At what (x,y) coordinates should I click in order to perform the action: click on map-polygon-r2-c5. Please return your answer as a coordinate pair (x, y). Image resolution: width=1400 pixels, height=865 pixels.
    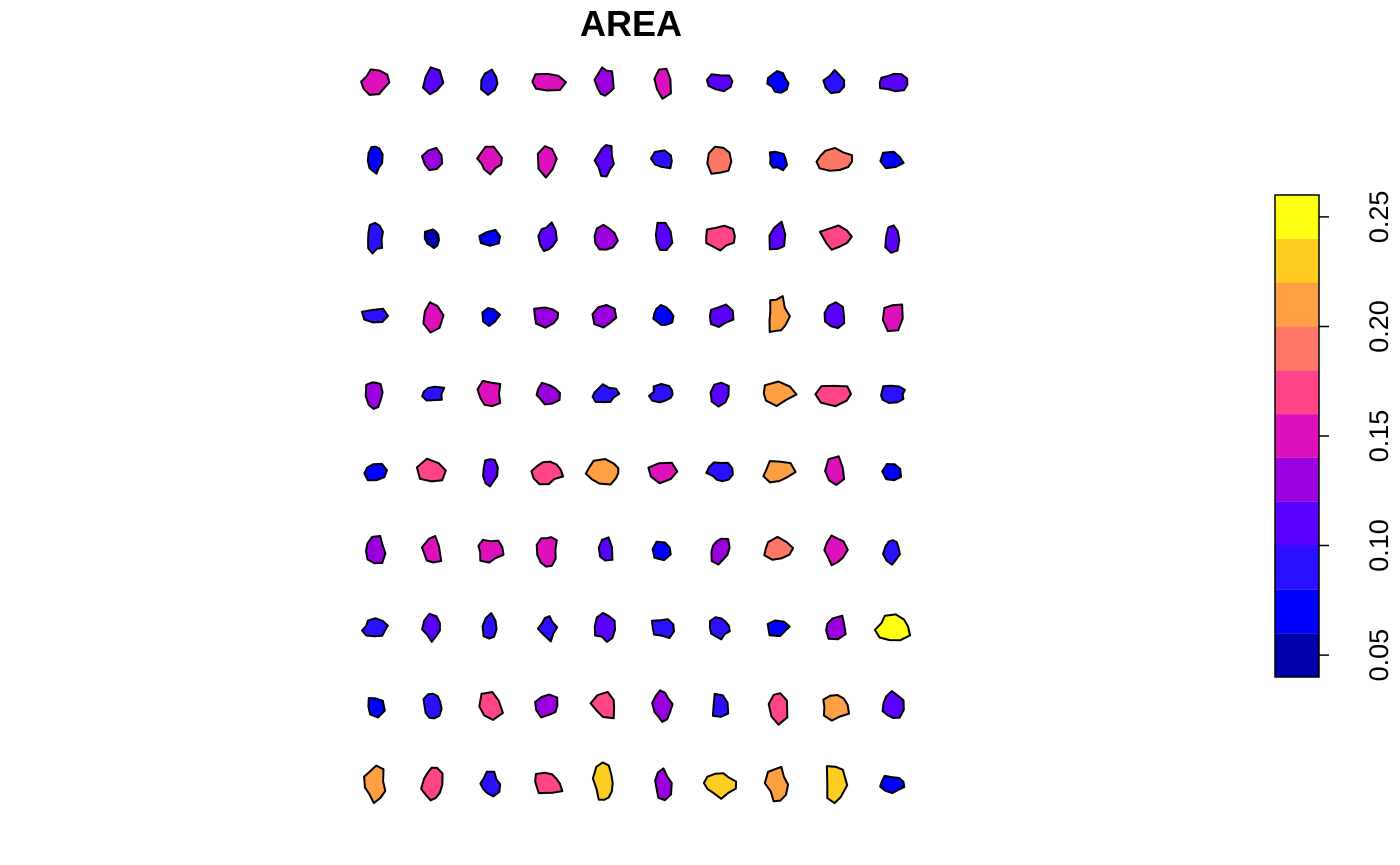
    Looking at the image, I should click on (604, 161).